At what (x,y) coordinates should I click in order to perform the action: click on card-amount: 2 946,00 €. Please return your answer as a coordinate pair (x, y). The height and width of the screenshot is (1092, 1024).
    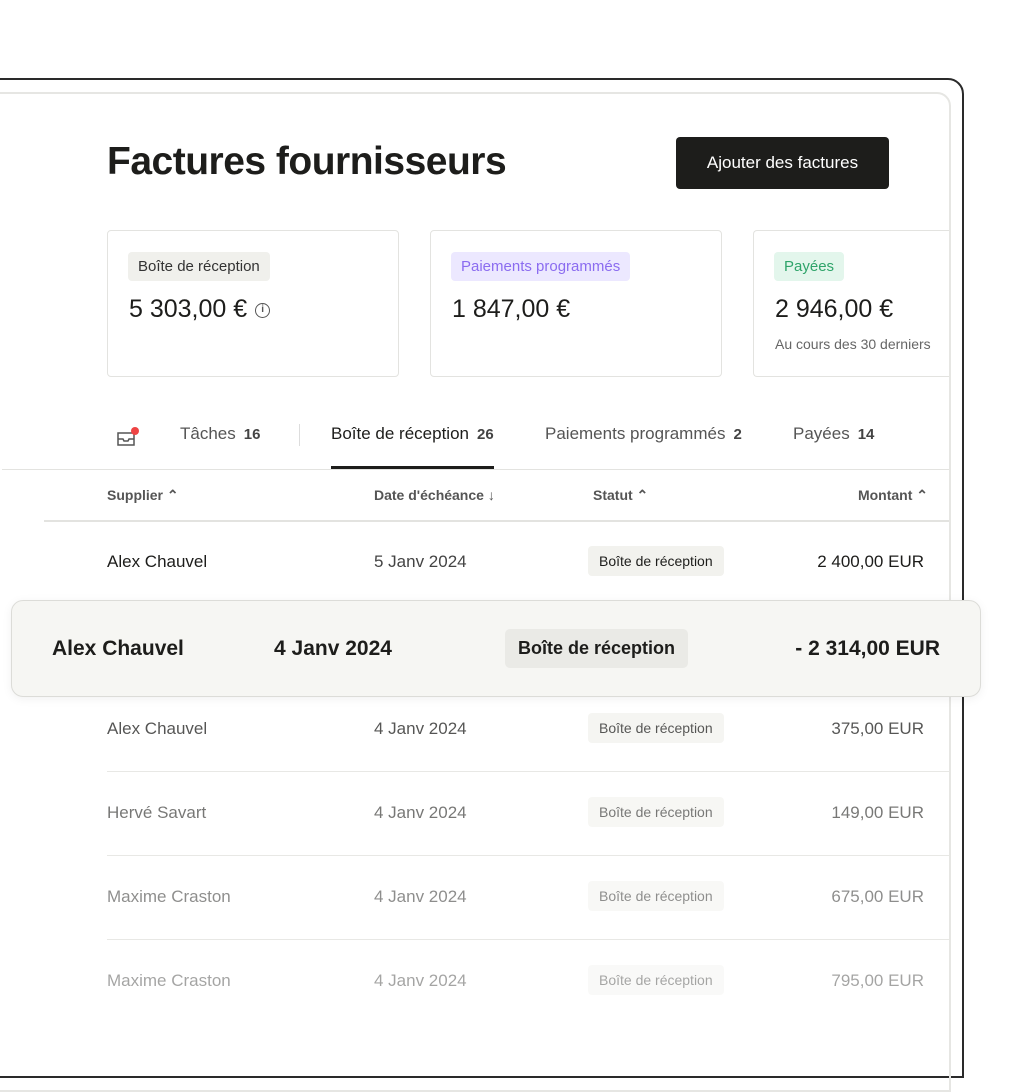
    Looking at the image, I should click on (834, 309).